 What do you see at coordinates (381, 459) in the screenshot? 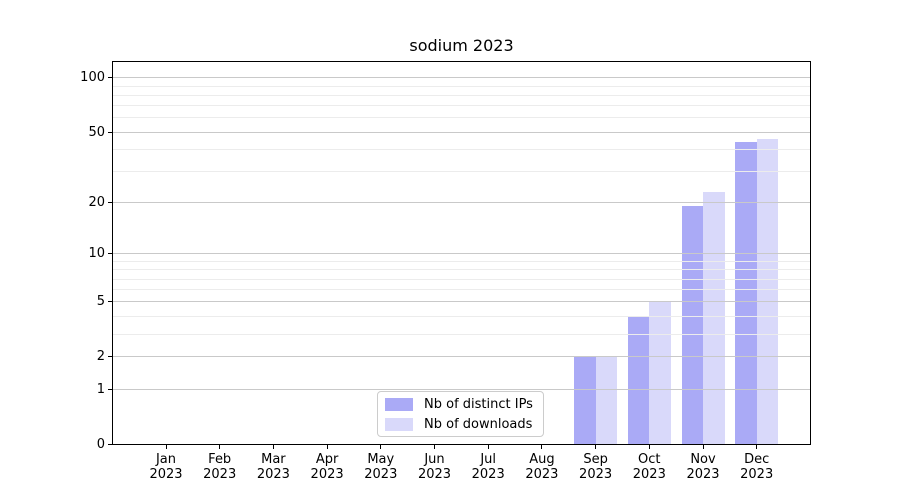
I see `x-tick-month: May` at bounding box center [381, 459].